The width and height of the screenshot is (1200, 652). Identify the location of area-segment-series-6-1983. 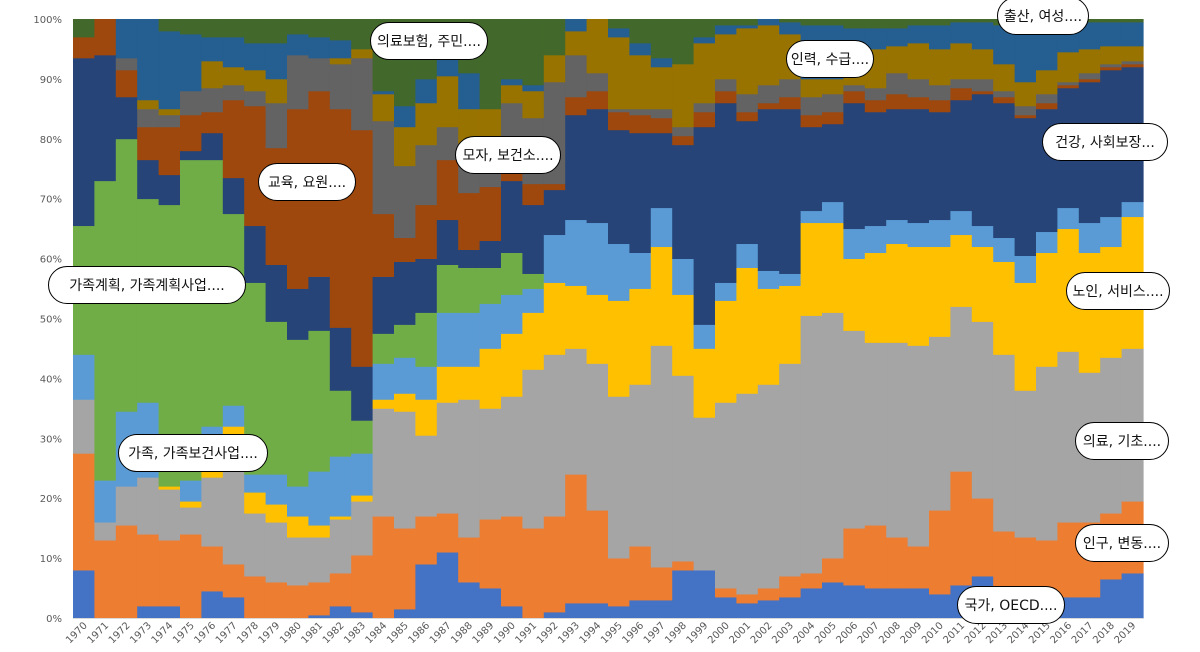
(362, 393).